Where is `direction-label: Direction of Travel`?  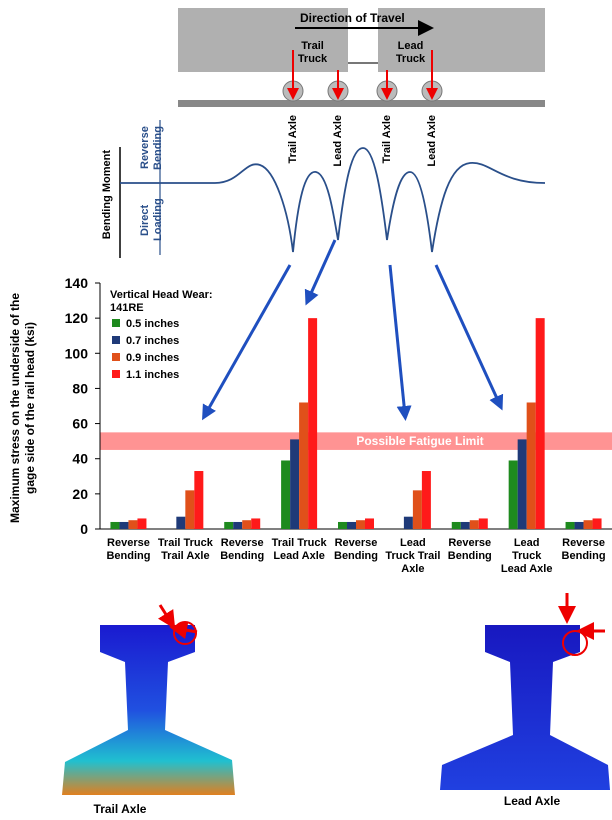
direction-label: Direction of Travel is located at coordinates (352, 18).